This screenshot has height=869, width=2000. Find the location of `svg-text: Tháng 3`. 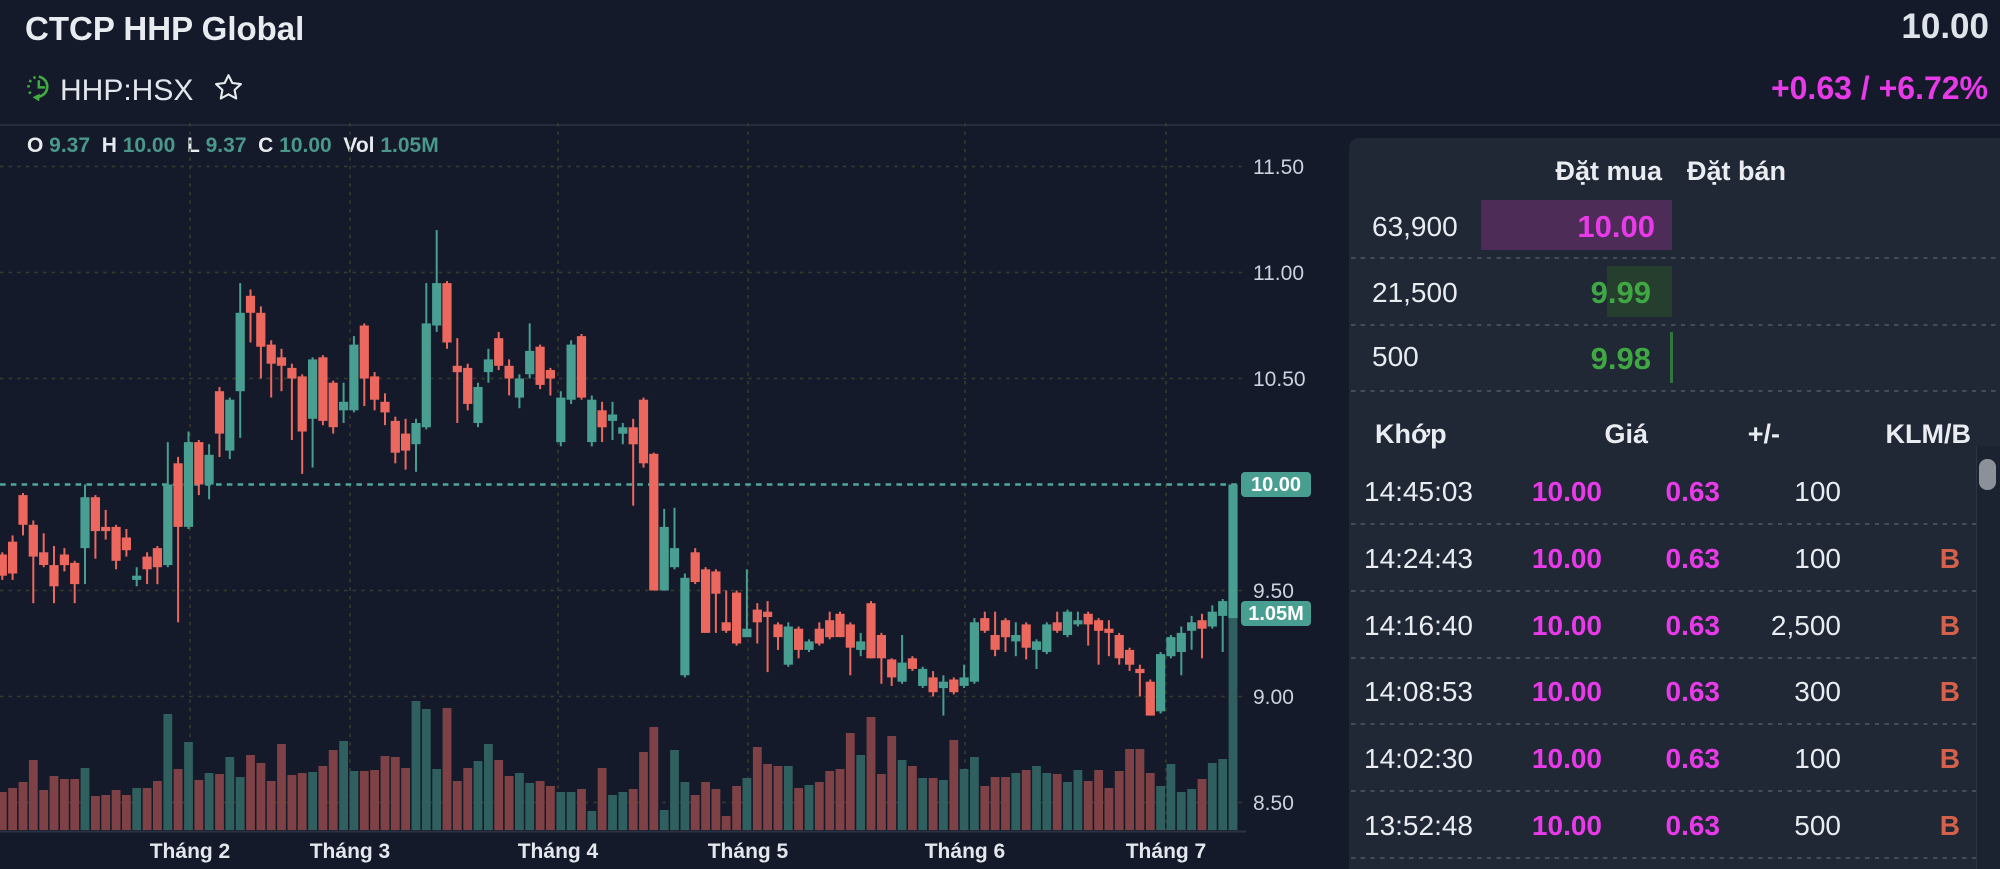

svg-text: Tháng 3 is located at coordinates (350, 851).